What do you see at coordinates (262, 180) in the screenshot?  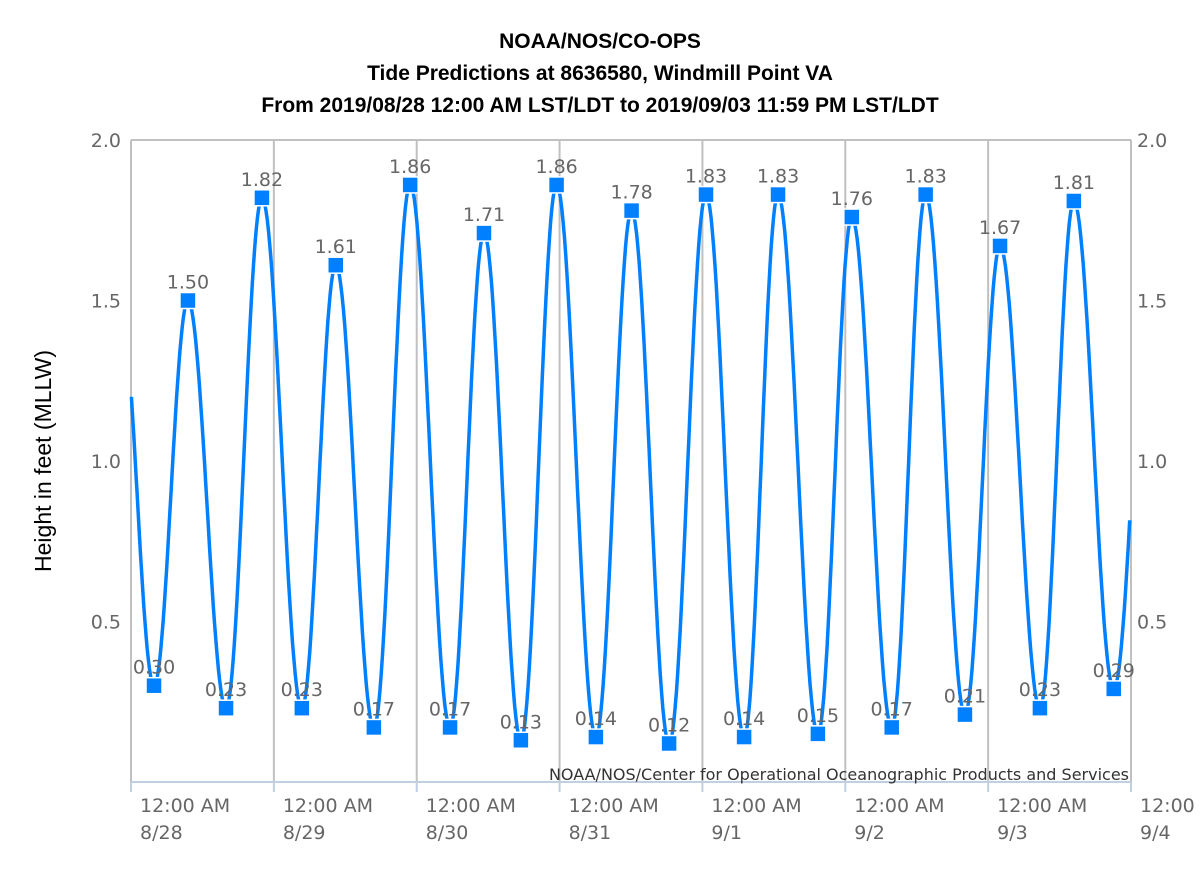 I see `data-label: 1.82` at bounding box center [262, 180].